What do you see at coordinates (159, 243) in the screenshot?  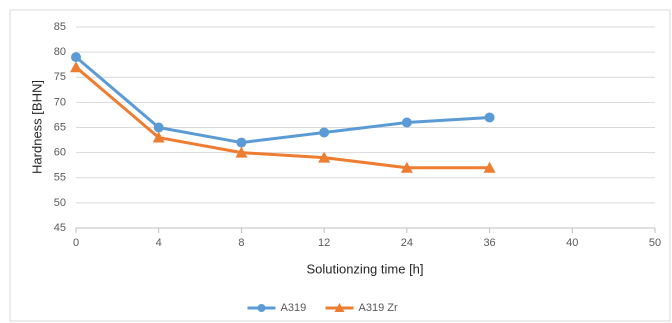 I see `x-tick-label: 4` at bounding box center [159, 243].